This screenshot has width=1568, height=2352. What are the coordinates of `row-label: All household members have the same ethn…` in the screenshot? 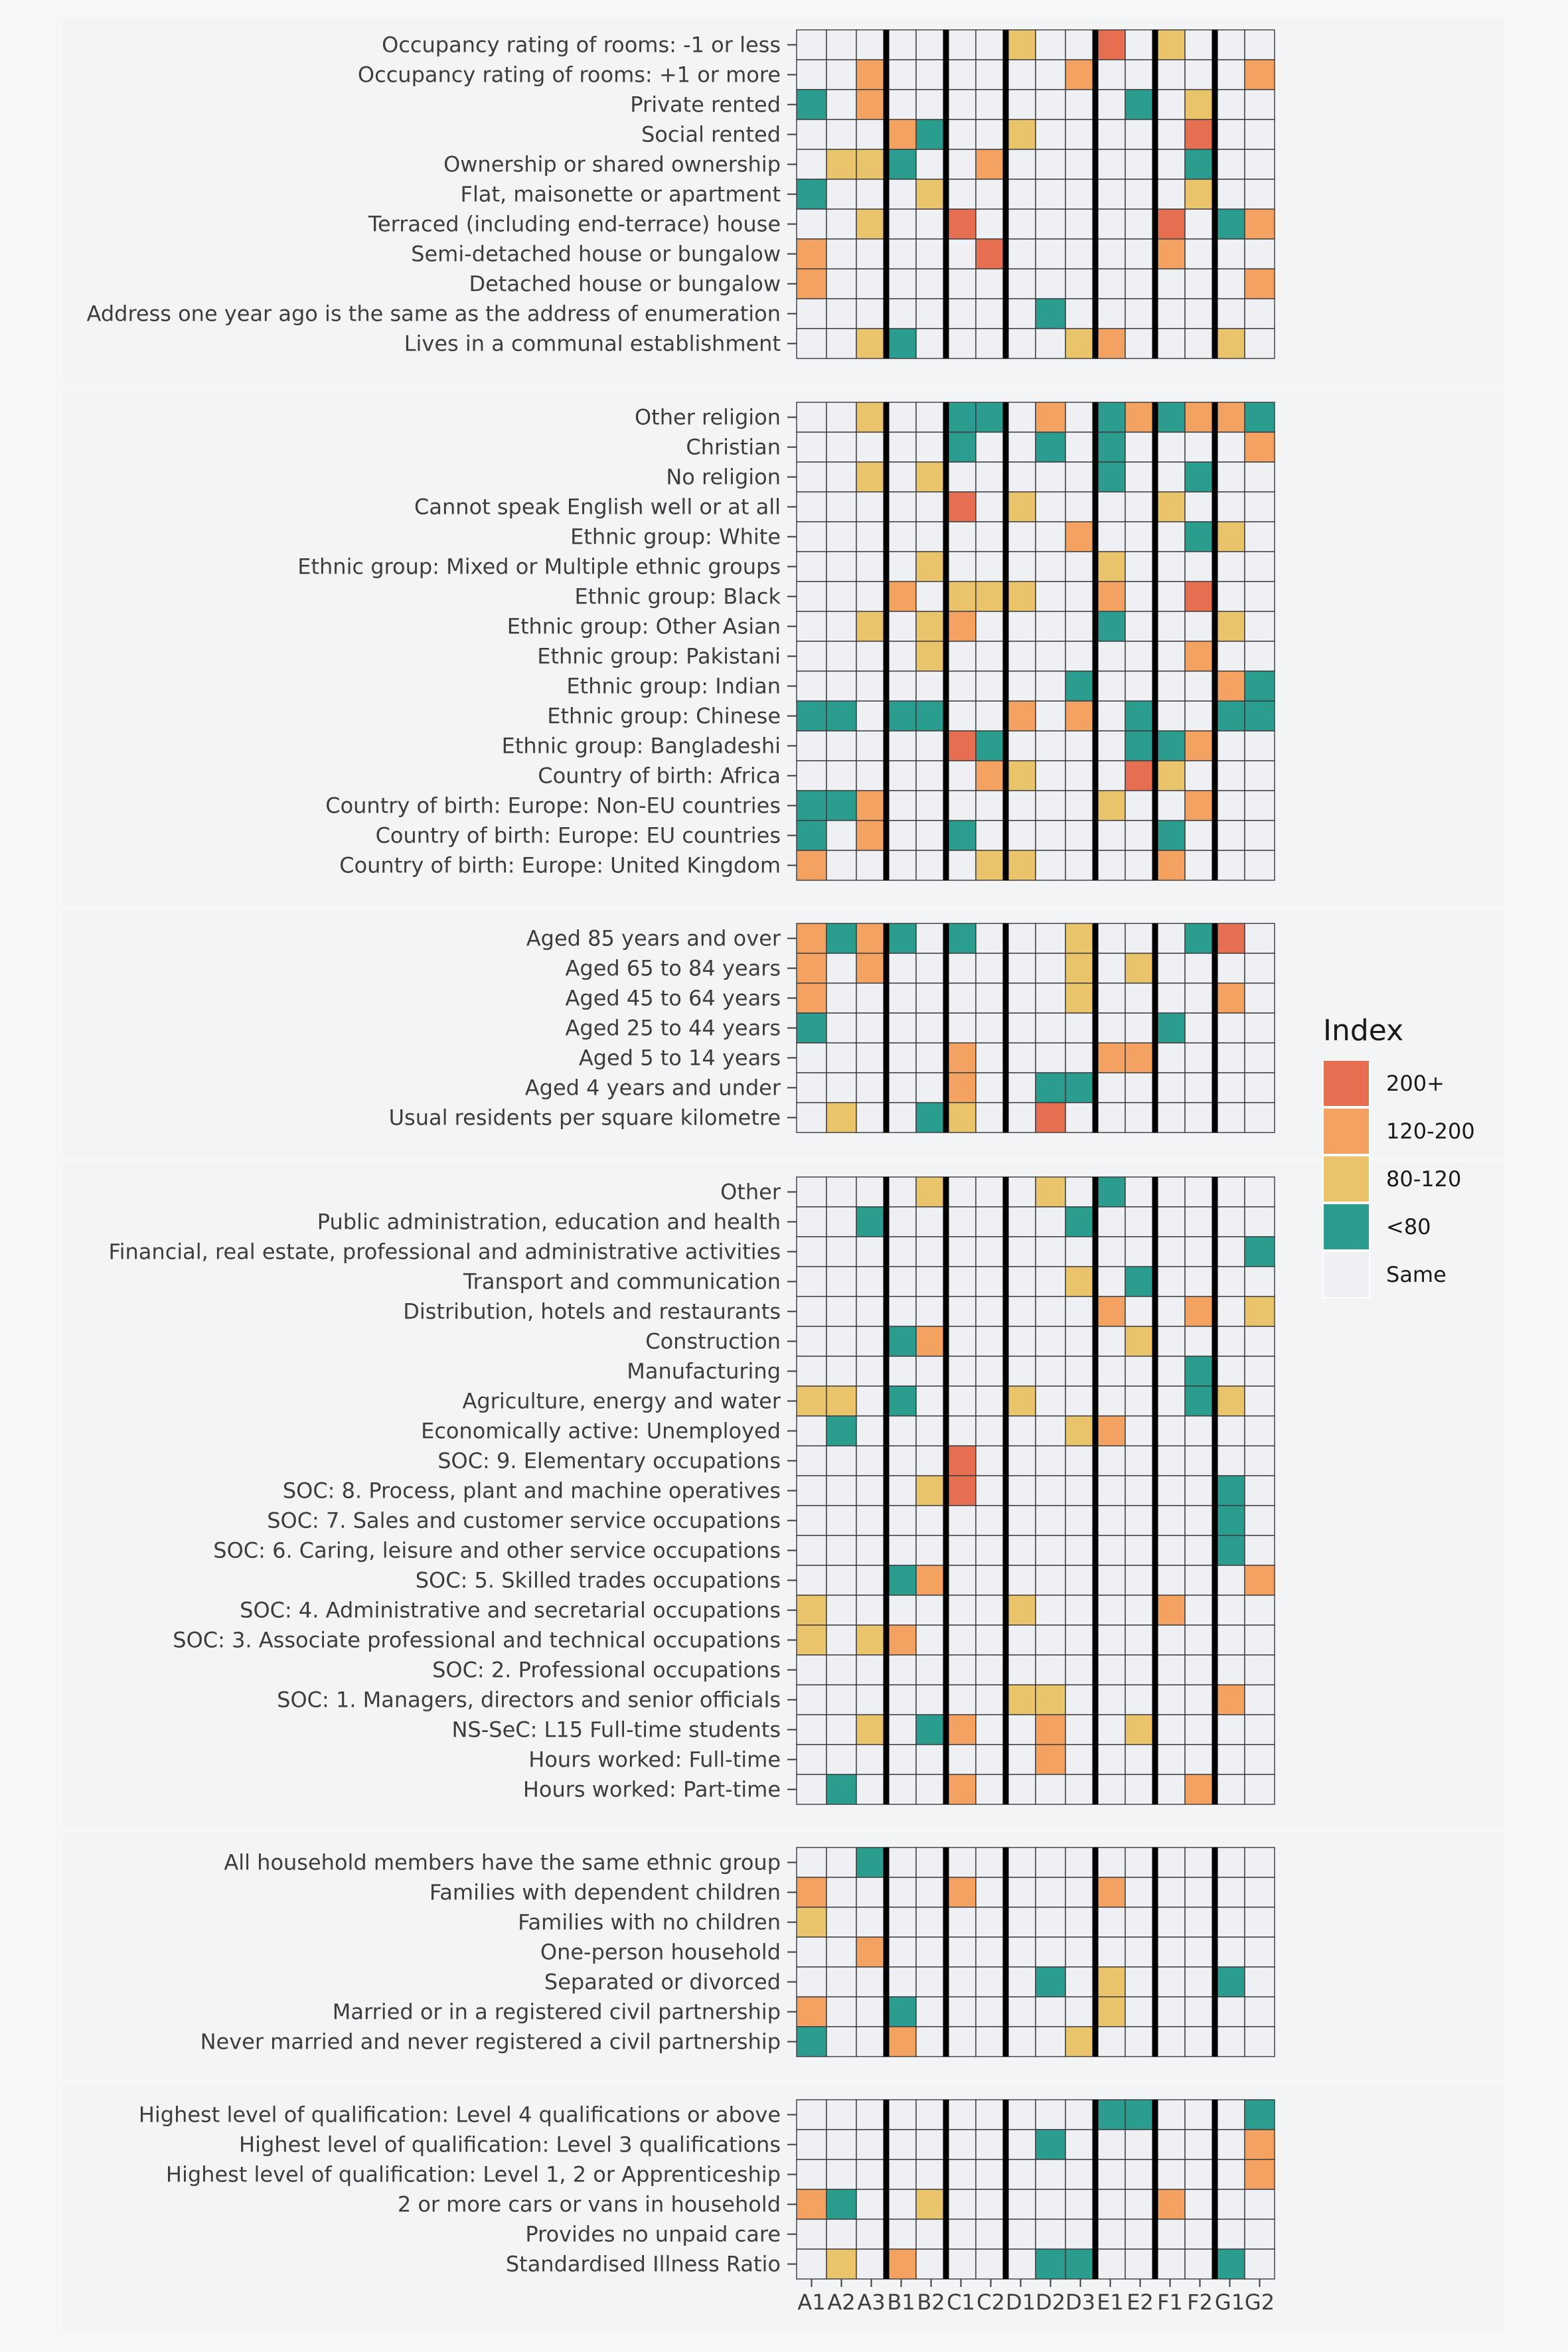 It's located at (503, 1863).